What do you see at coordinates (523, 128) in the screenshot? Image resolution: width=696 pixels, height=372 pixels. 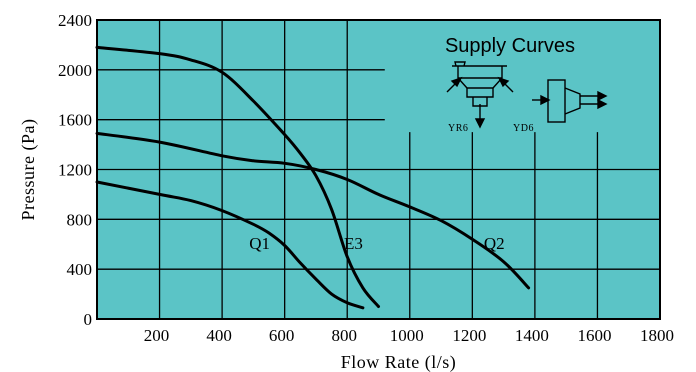 I see `yd6-label: YD6` at bounding box center [523, 128].